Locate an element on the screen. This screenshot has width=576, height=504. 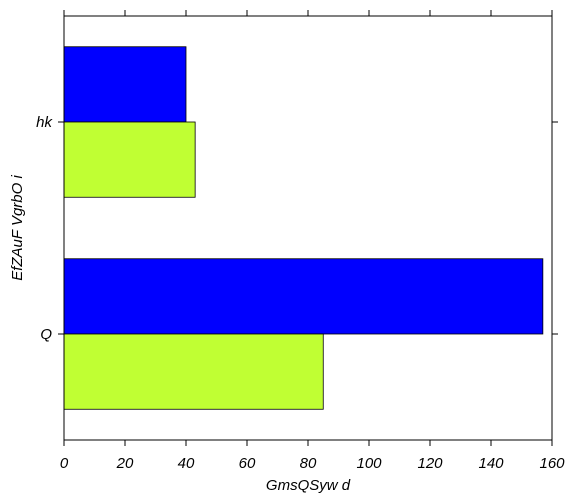
x-tick-label: 0 is located at coordinates (64, 463).